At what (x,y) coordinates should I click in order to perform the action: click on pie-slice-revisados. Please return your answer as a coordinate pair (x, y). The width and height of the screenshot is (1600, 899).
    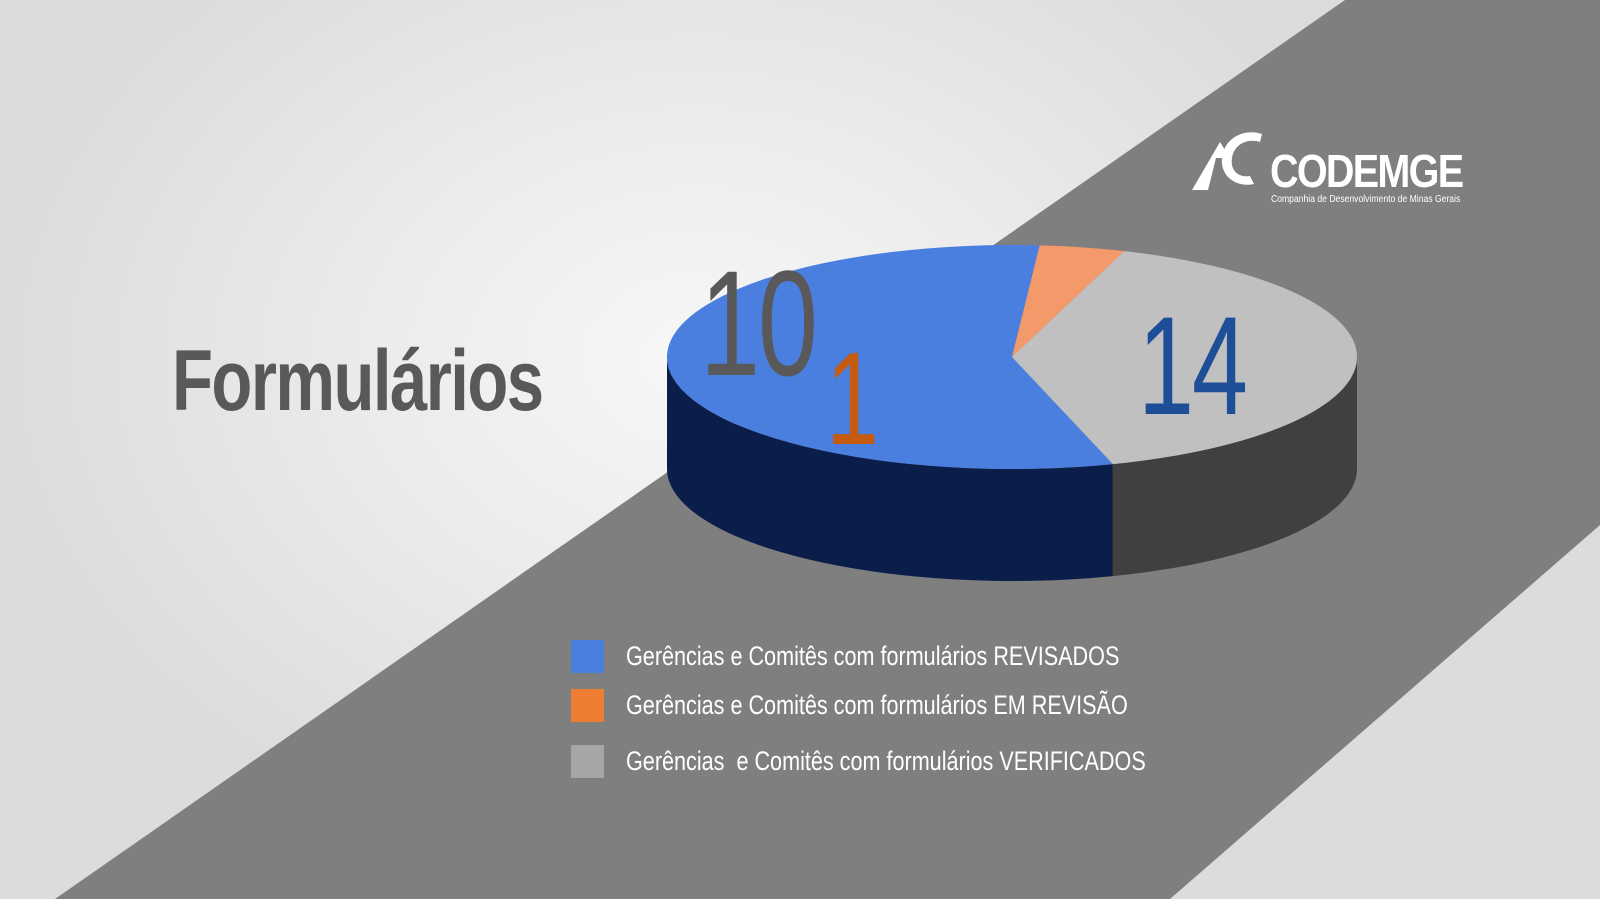
    Looking at the image, I should click on (890, 357).